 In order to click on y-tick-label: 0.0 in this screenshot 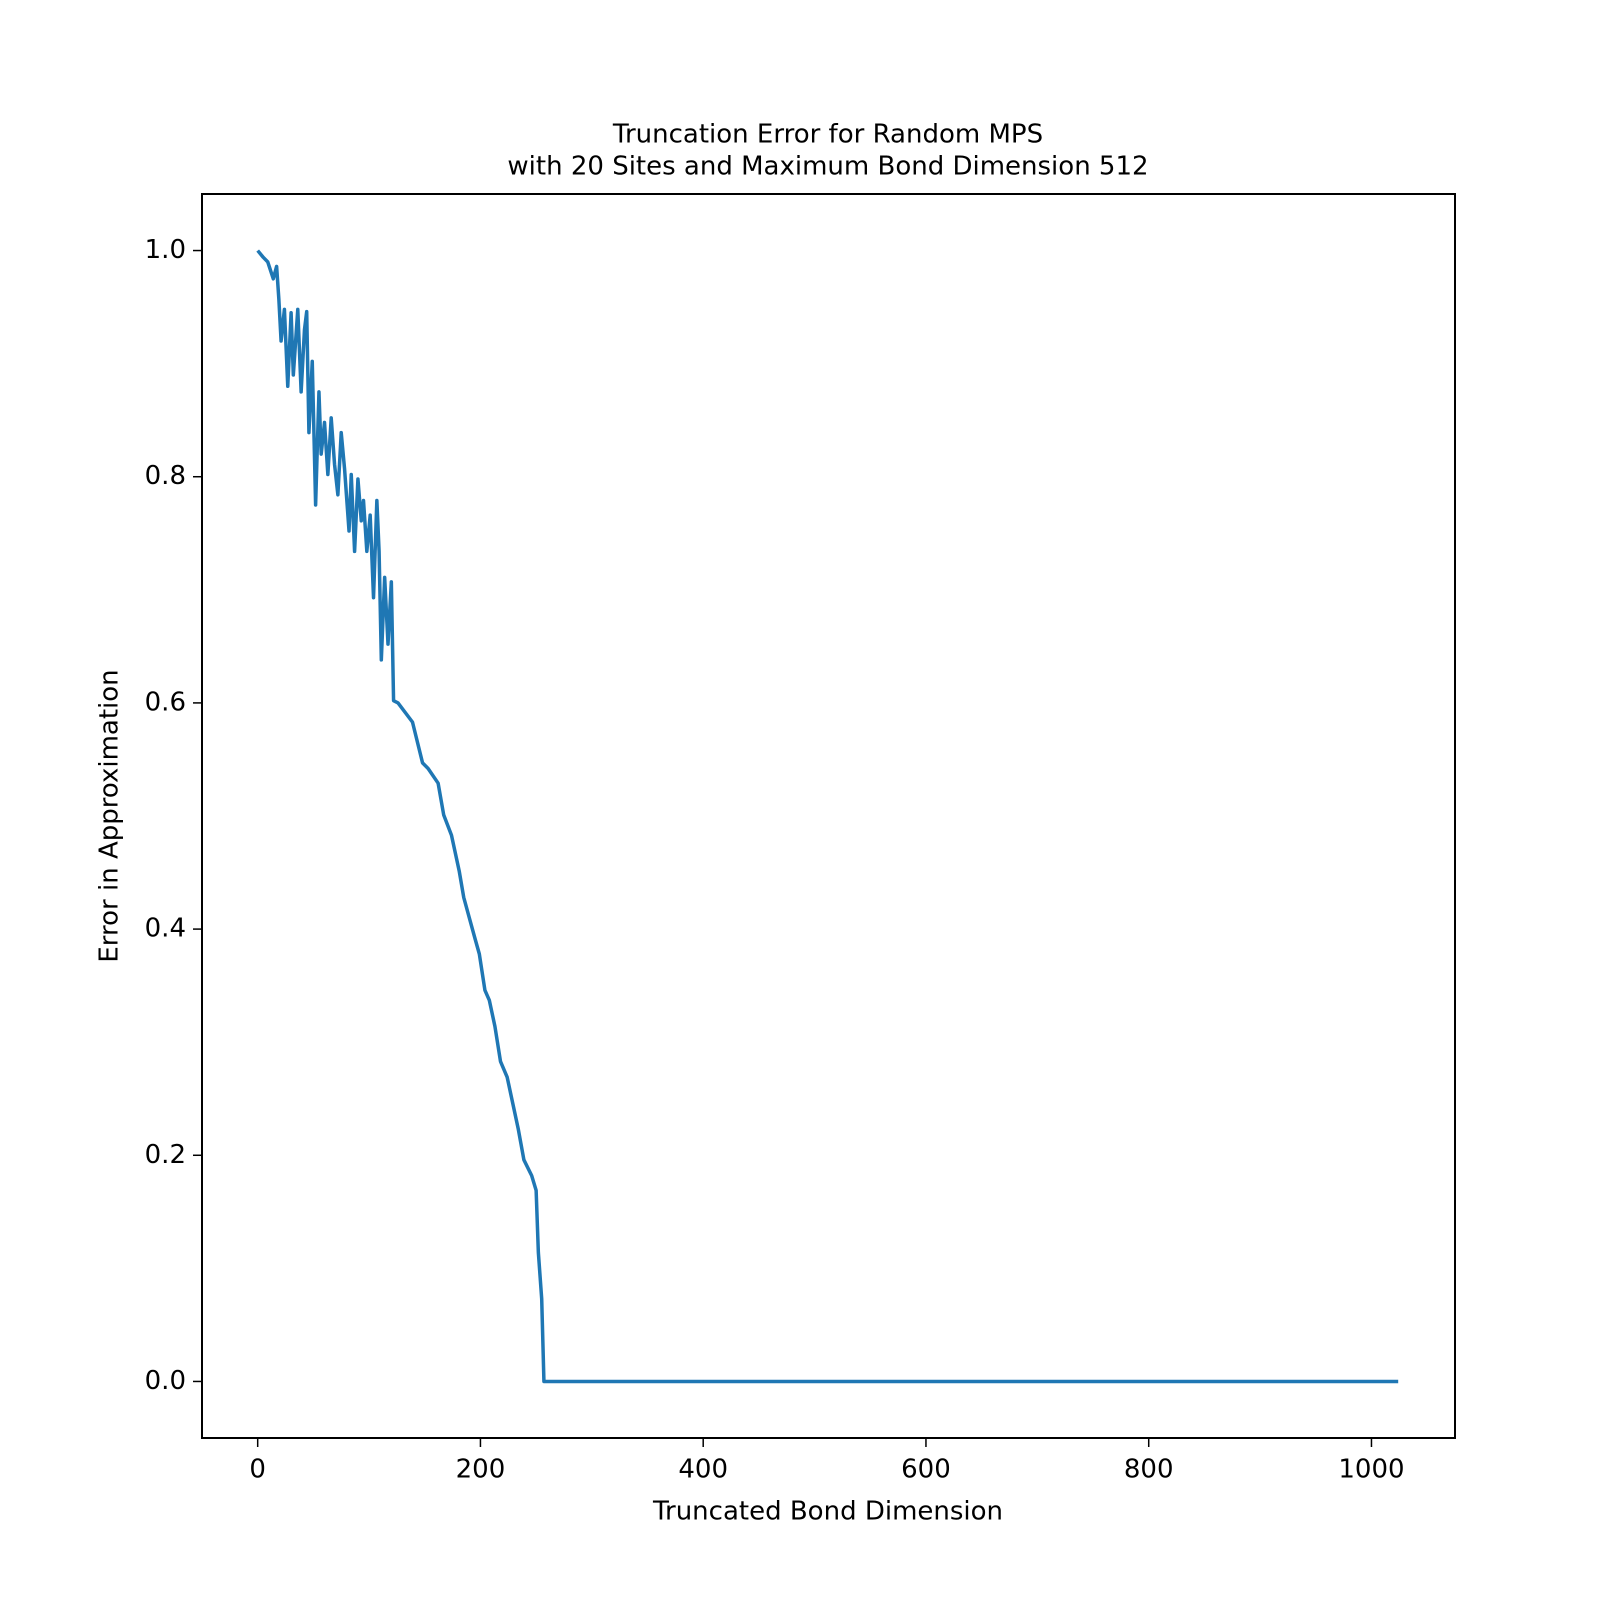, I will do `click(165, 1381)`.